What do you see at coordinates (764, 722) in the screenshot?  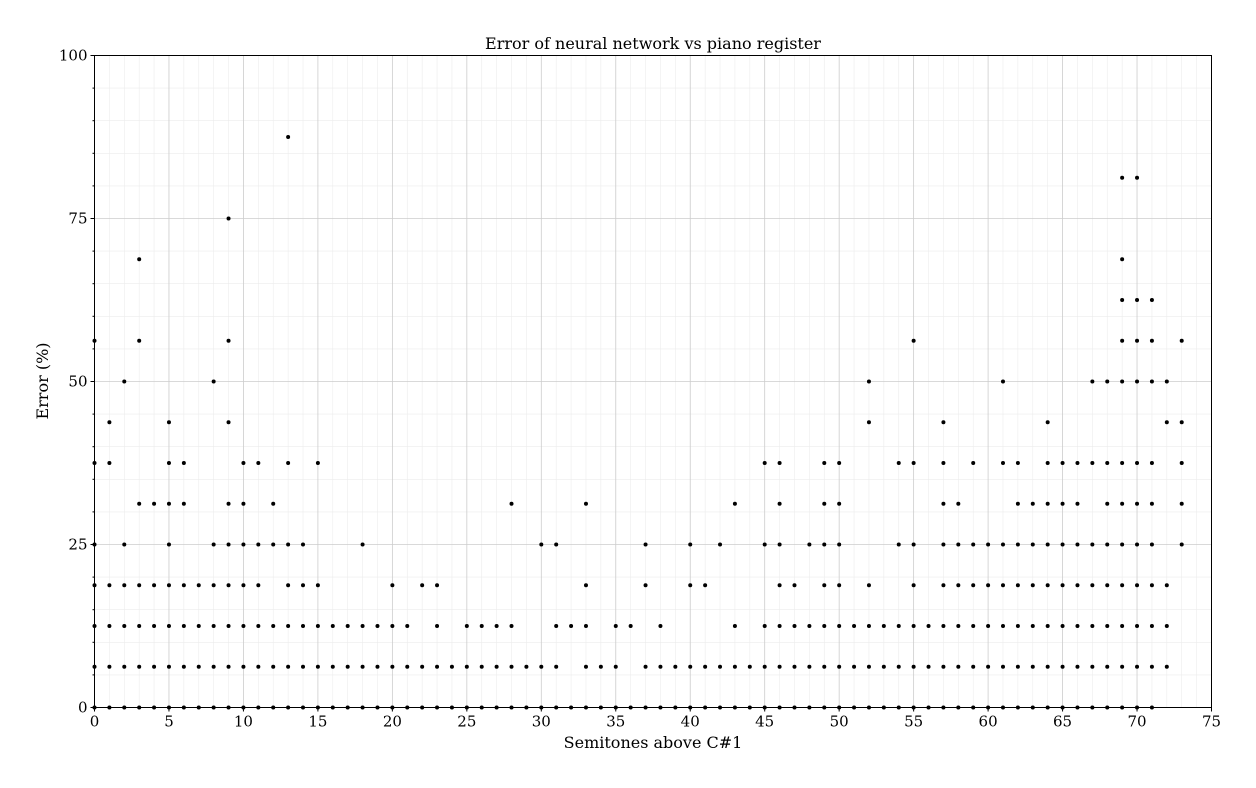 I see `x-tick-label: 45` at bounding box center [764, 722].